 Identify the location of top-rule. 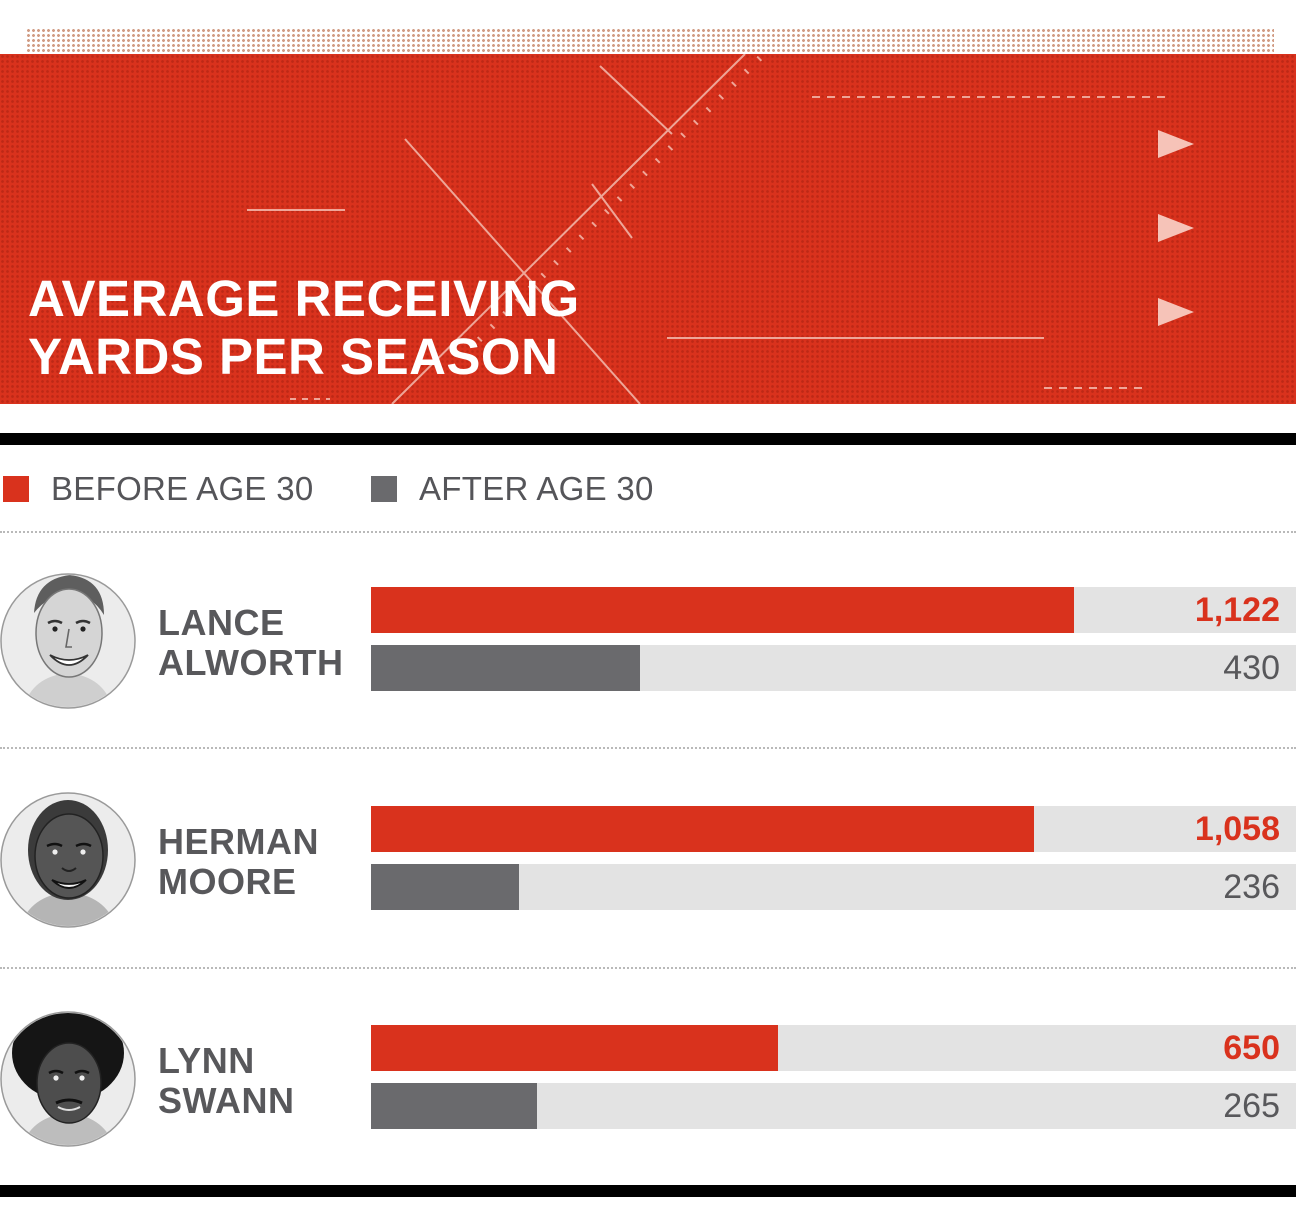
(648, 439).